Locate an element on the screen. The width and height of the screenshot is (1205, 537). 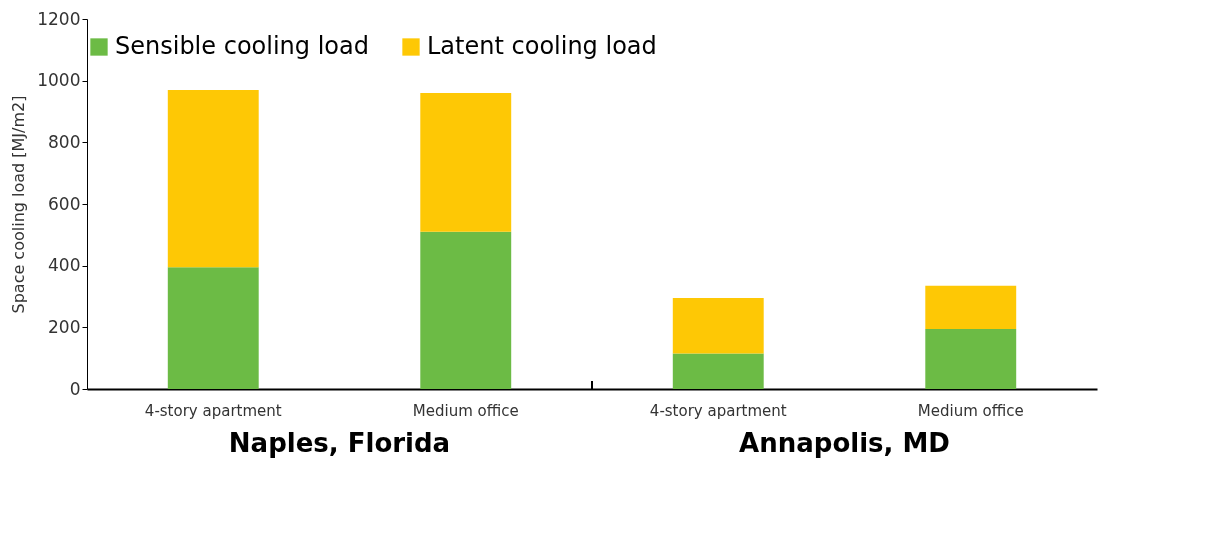
text: Annapolis, MD is located at coordinates (844, 443).